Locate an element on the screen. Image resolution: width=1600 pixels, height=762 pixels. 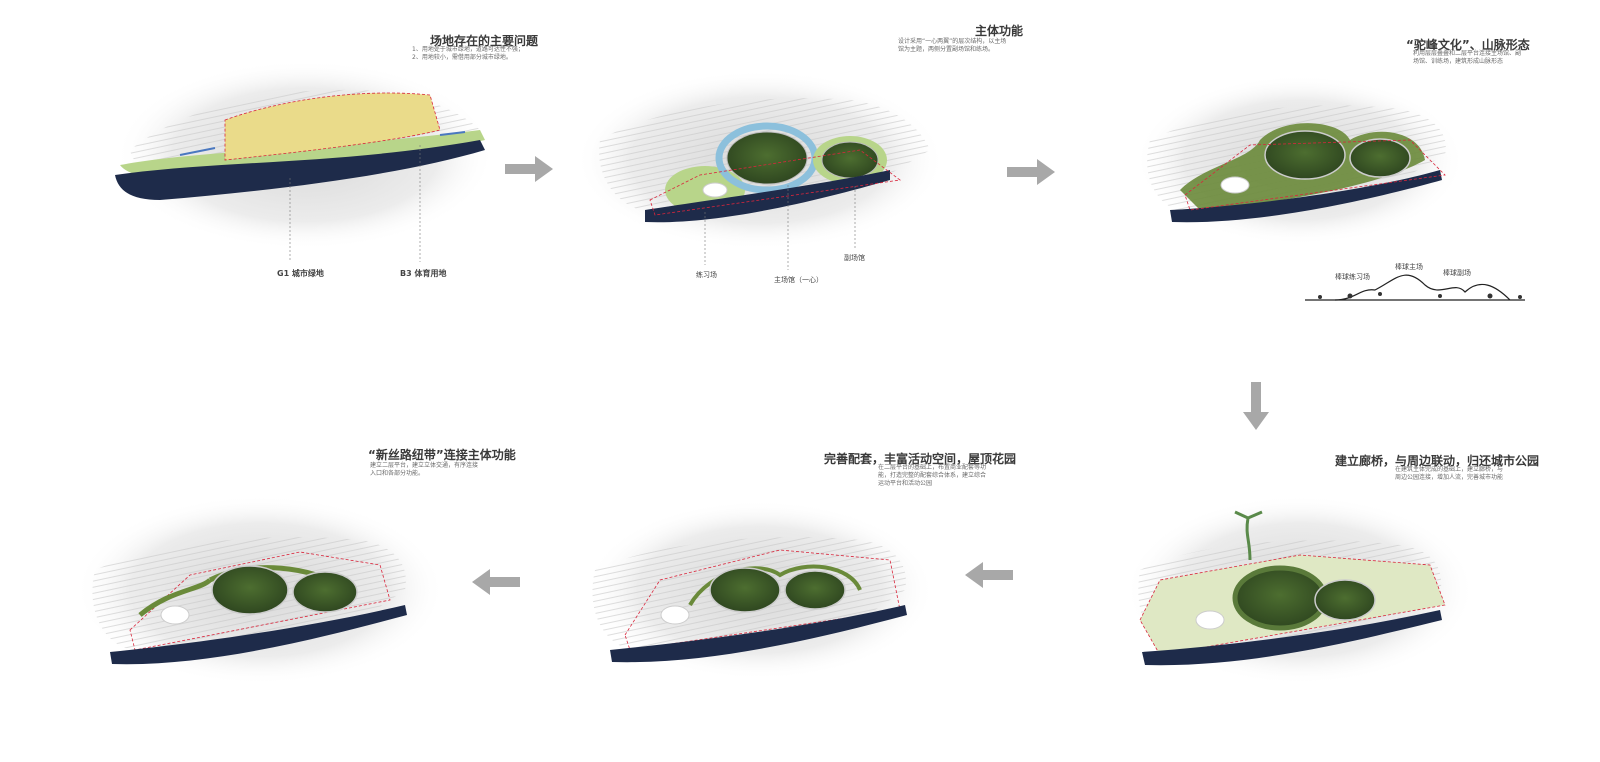
callout-main-stadium: 主场馆（一心） is located at coordinates (798, 280).